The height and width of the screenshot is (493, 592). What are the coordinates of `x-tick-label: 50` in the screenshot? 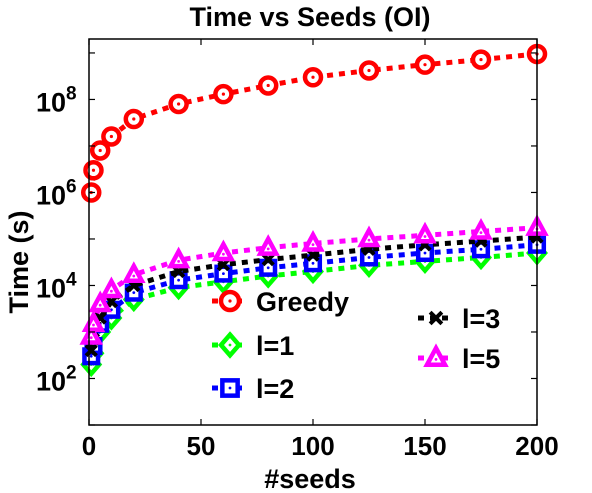 It's located at (201, 446).